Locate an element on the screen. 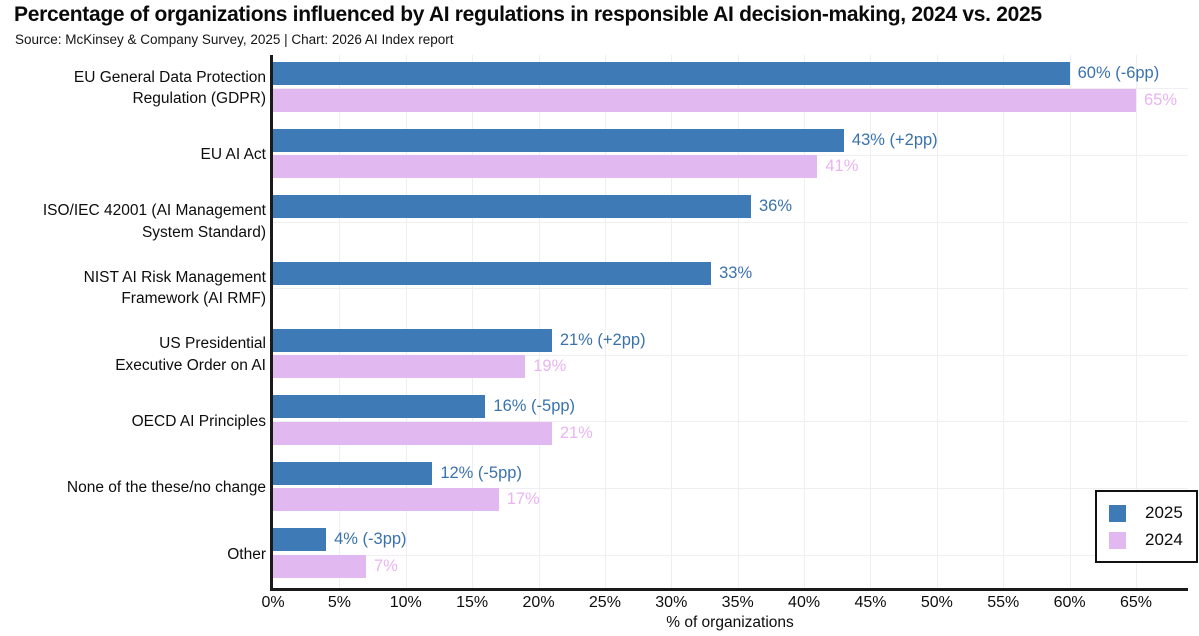 The image size is (1199, 636). x-tick-label: 5% is located at coordinates (339, 602).